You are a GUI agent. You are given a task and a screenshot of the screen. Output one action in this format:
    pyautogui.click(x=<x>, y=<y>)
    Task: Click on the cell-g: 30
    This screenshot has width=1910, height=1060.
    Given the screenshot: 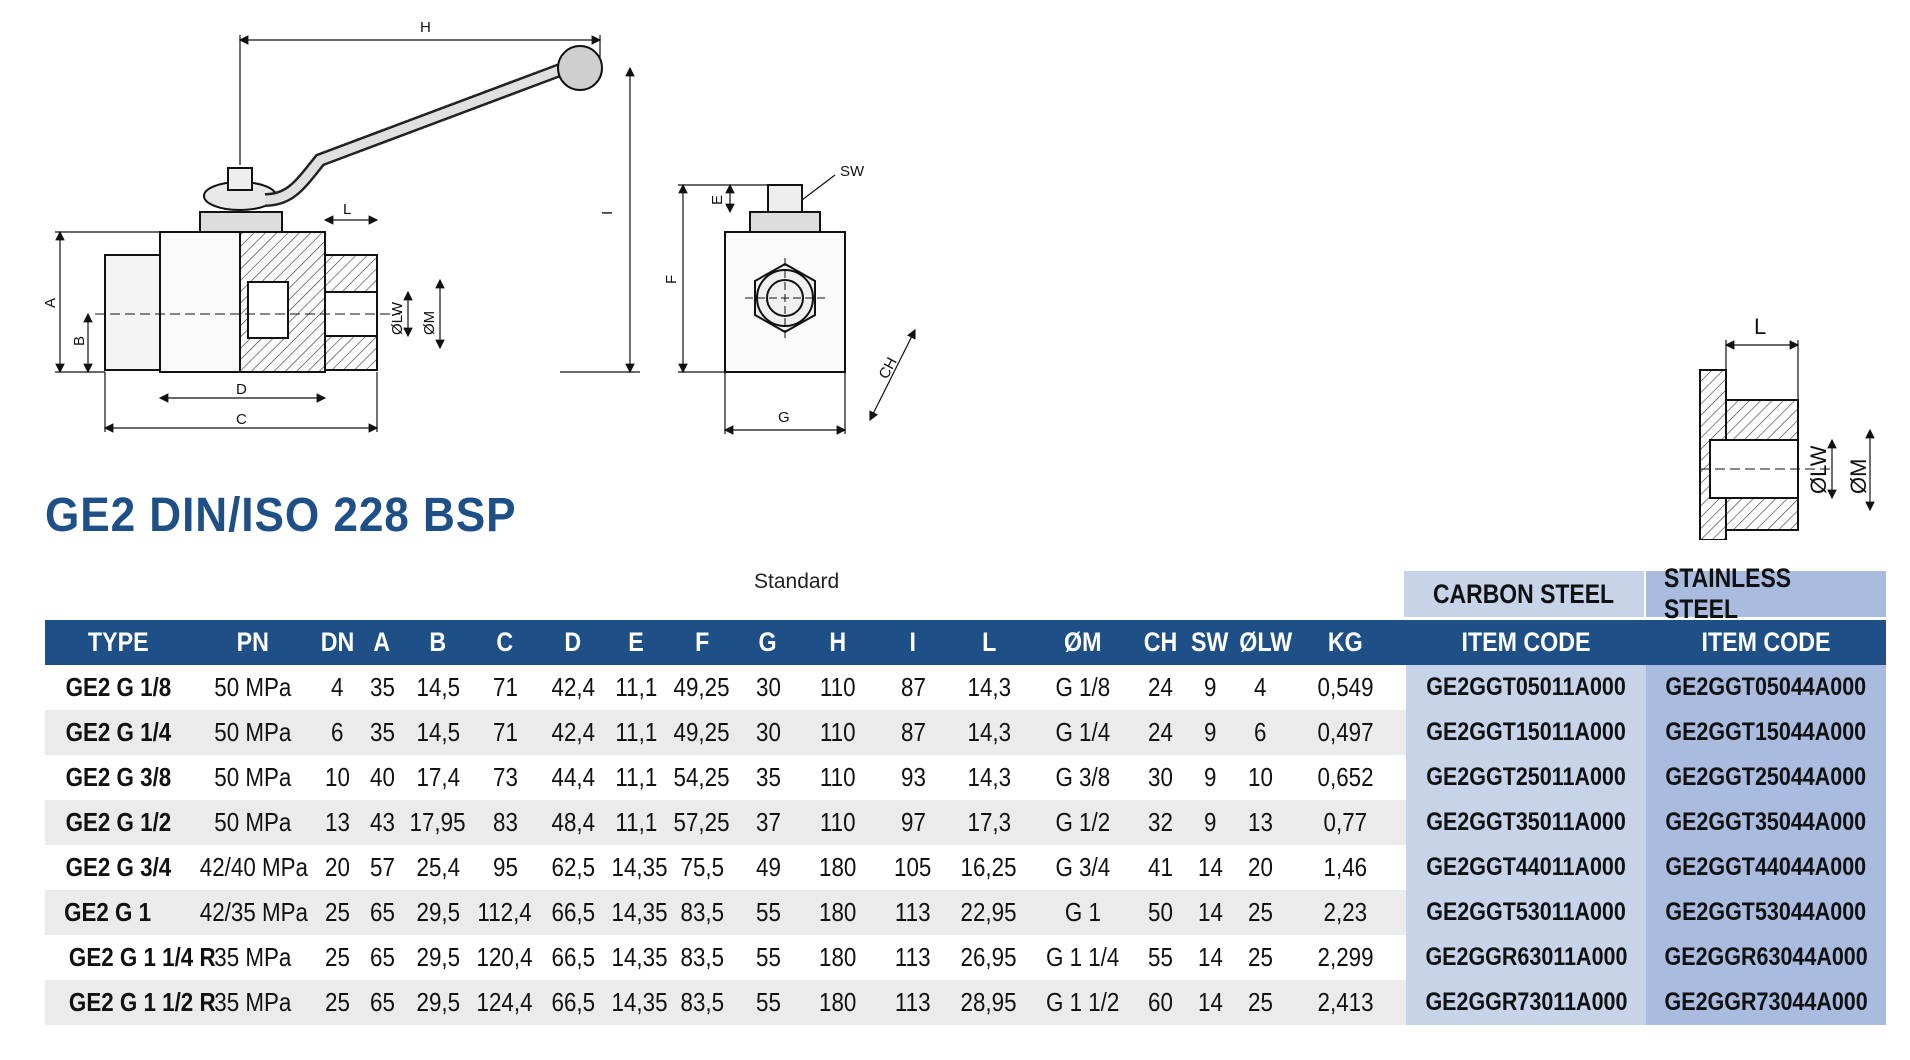 What is the action you would take?
    pyautogui.click(x=768, y=687)
    